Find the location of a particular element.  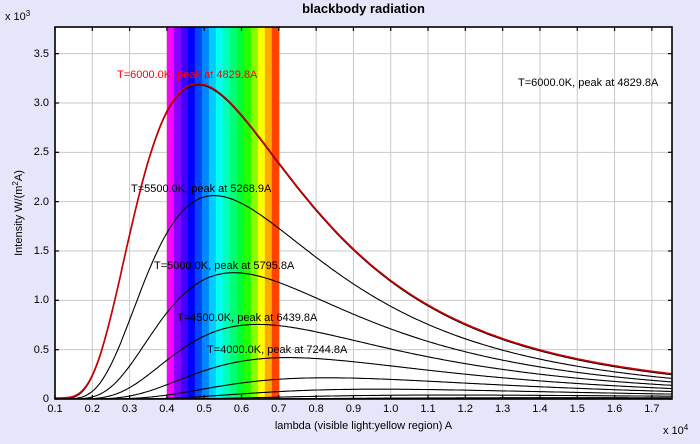

x-tick-label: 0.8 is located at coordinates (316, 409).